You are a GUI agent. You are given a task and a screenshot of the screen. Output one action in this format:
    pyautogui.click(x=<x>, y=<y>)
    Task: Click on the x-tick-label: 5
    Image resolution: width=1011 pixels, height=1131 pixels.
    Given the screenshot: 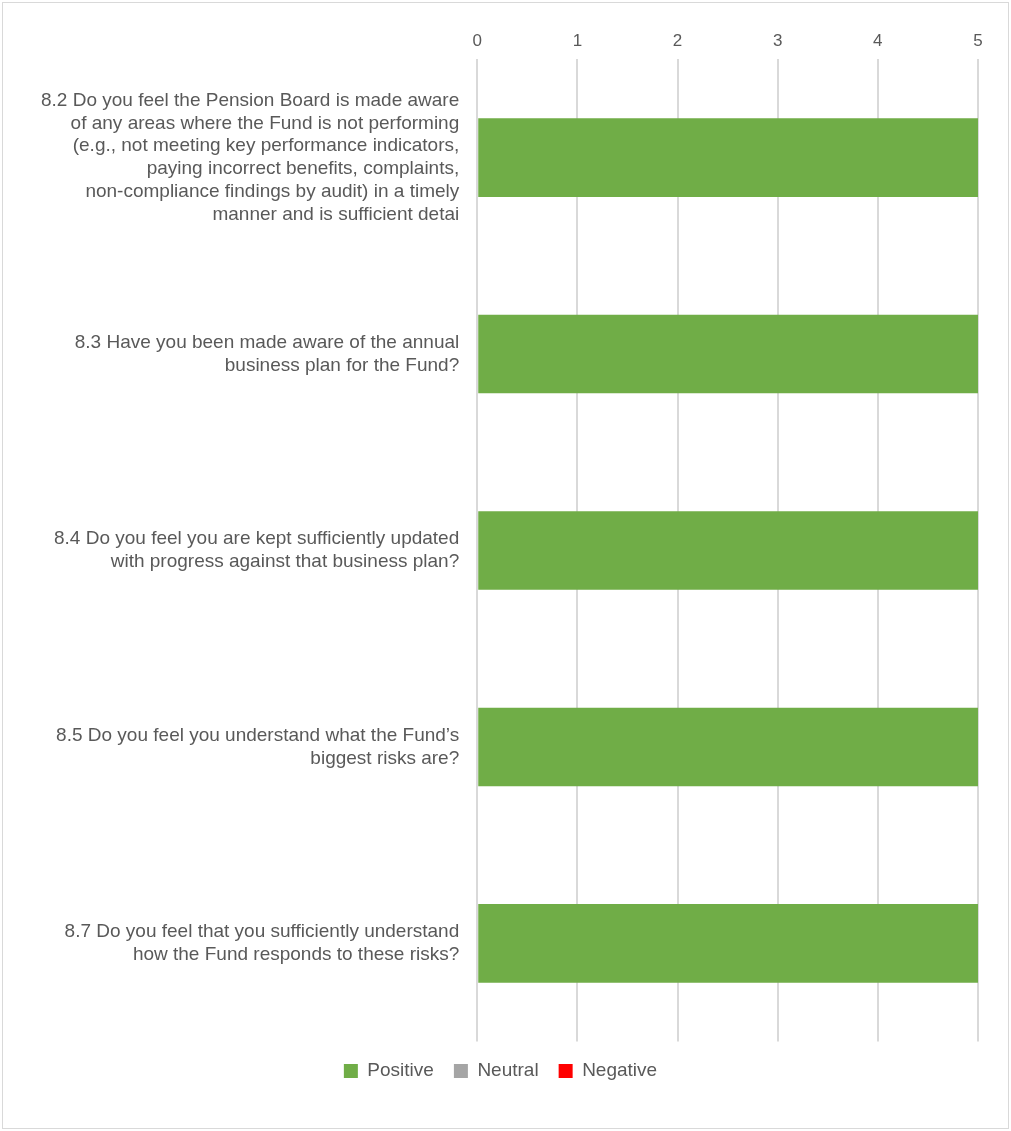 What is the action you would take?
    pyautogui.click(x=978, y=40)
    